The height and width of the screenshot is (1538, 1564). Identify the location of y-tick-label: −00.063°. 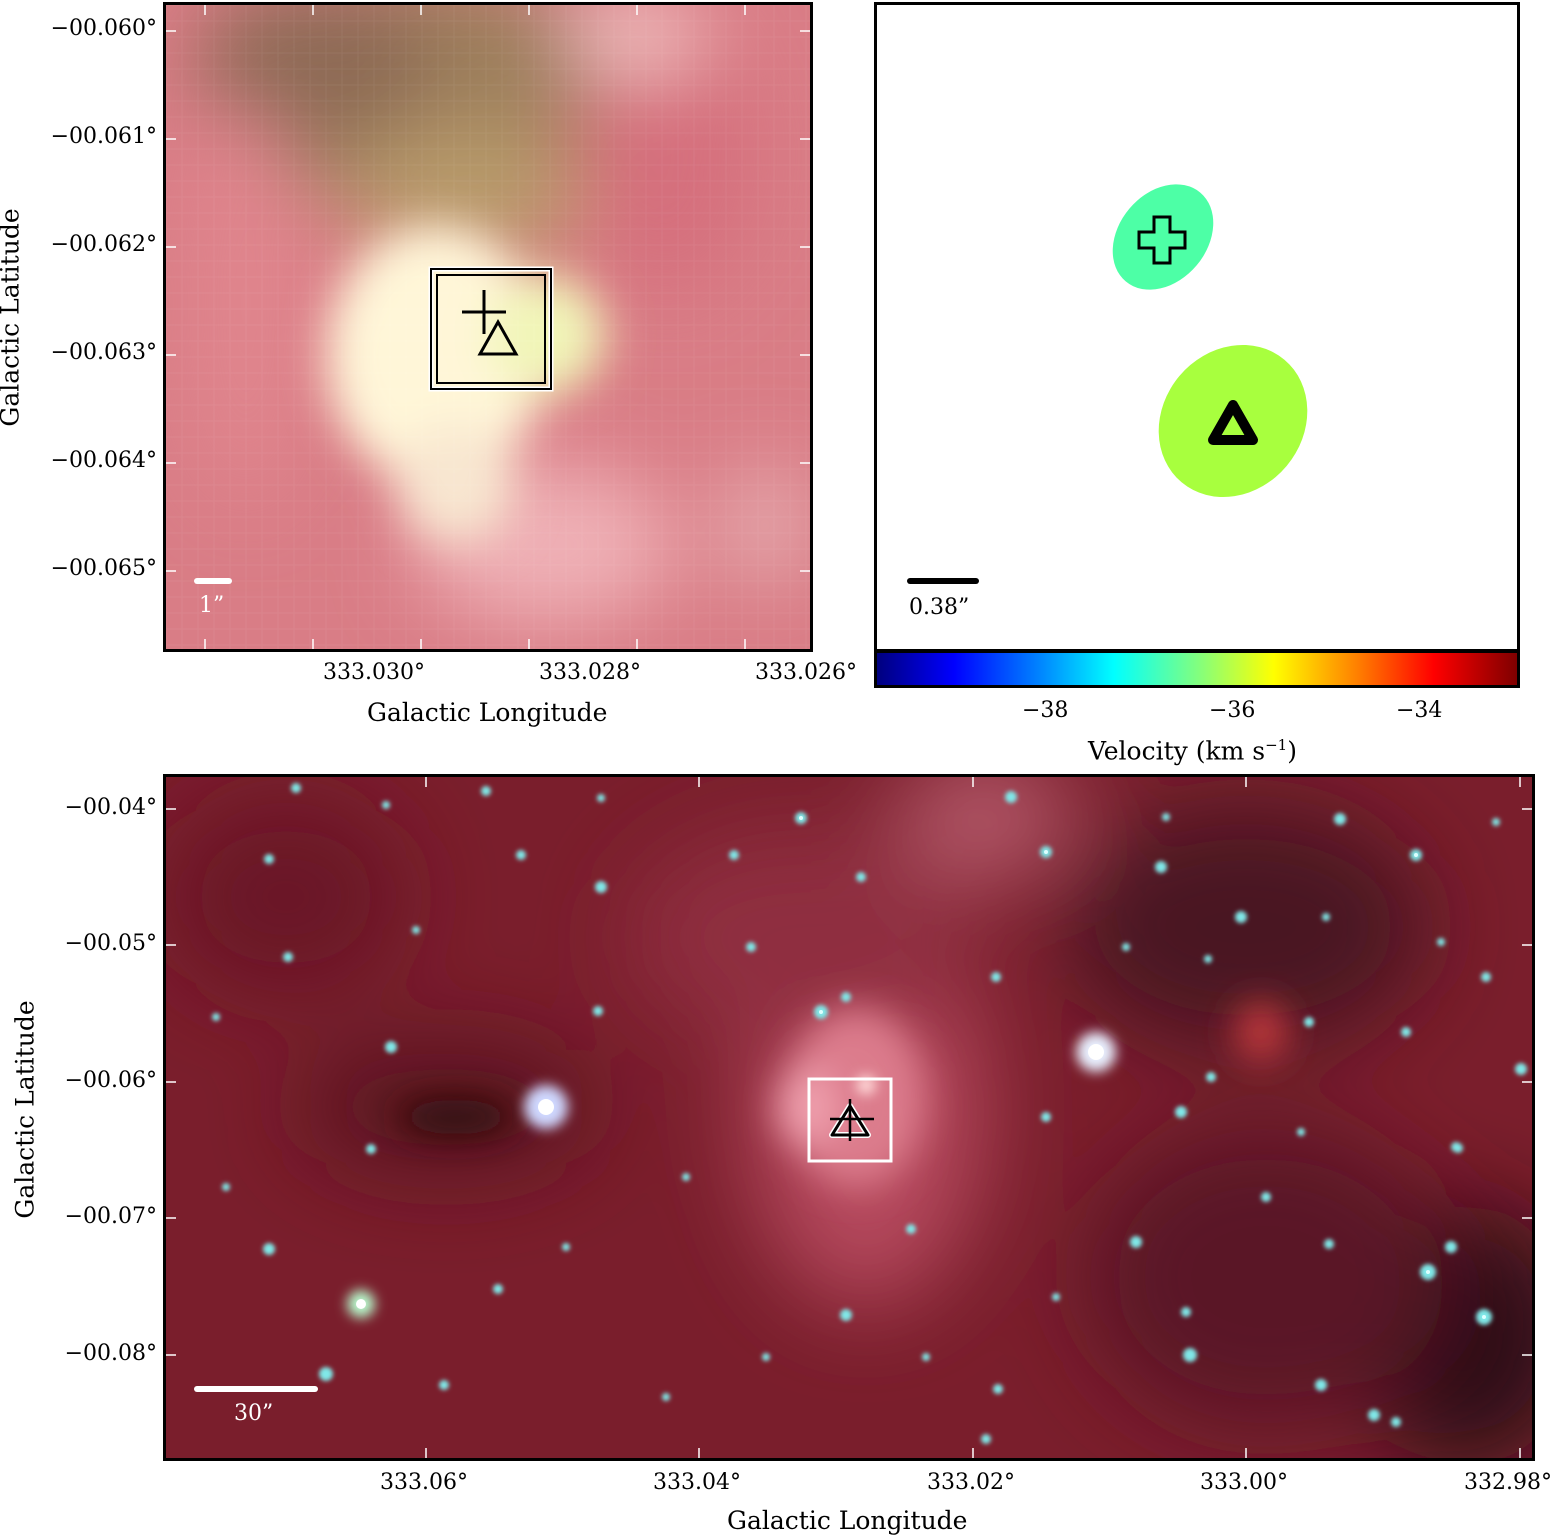
(103, 352).